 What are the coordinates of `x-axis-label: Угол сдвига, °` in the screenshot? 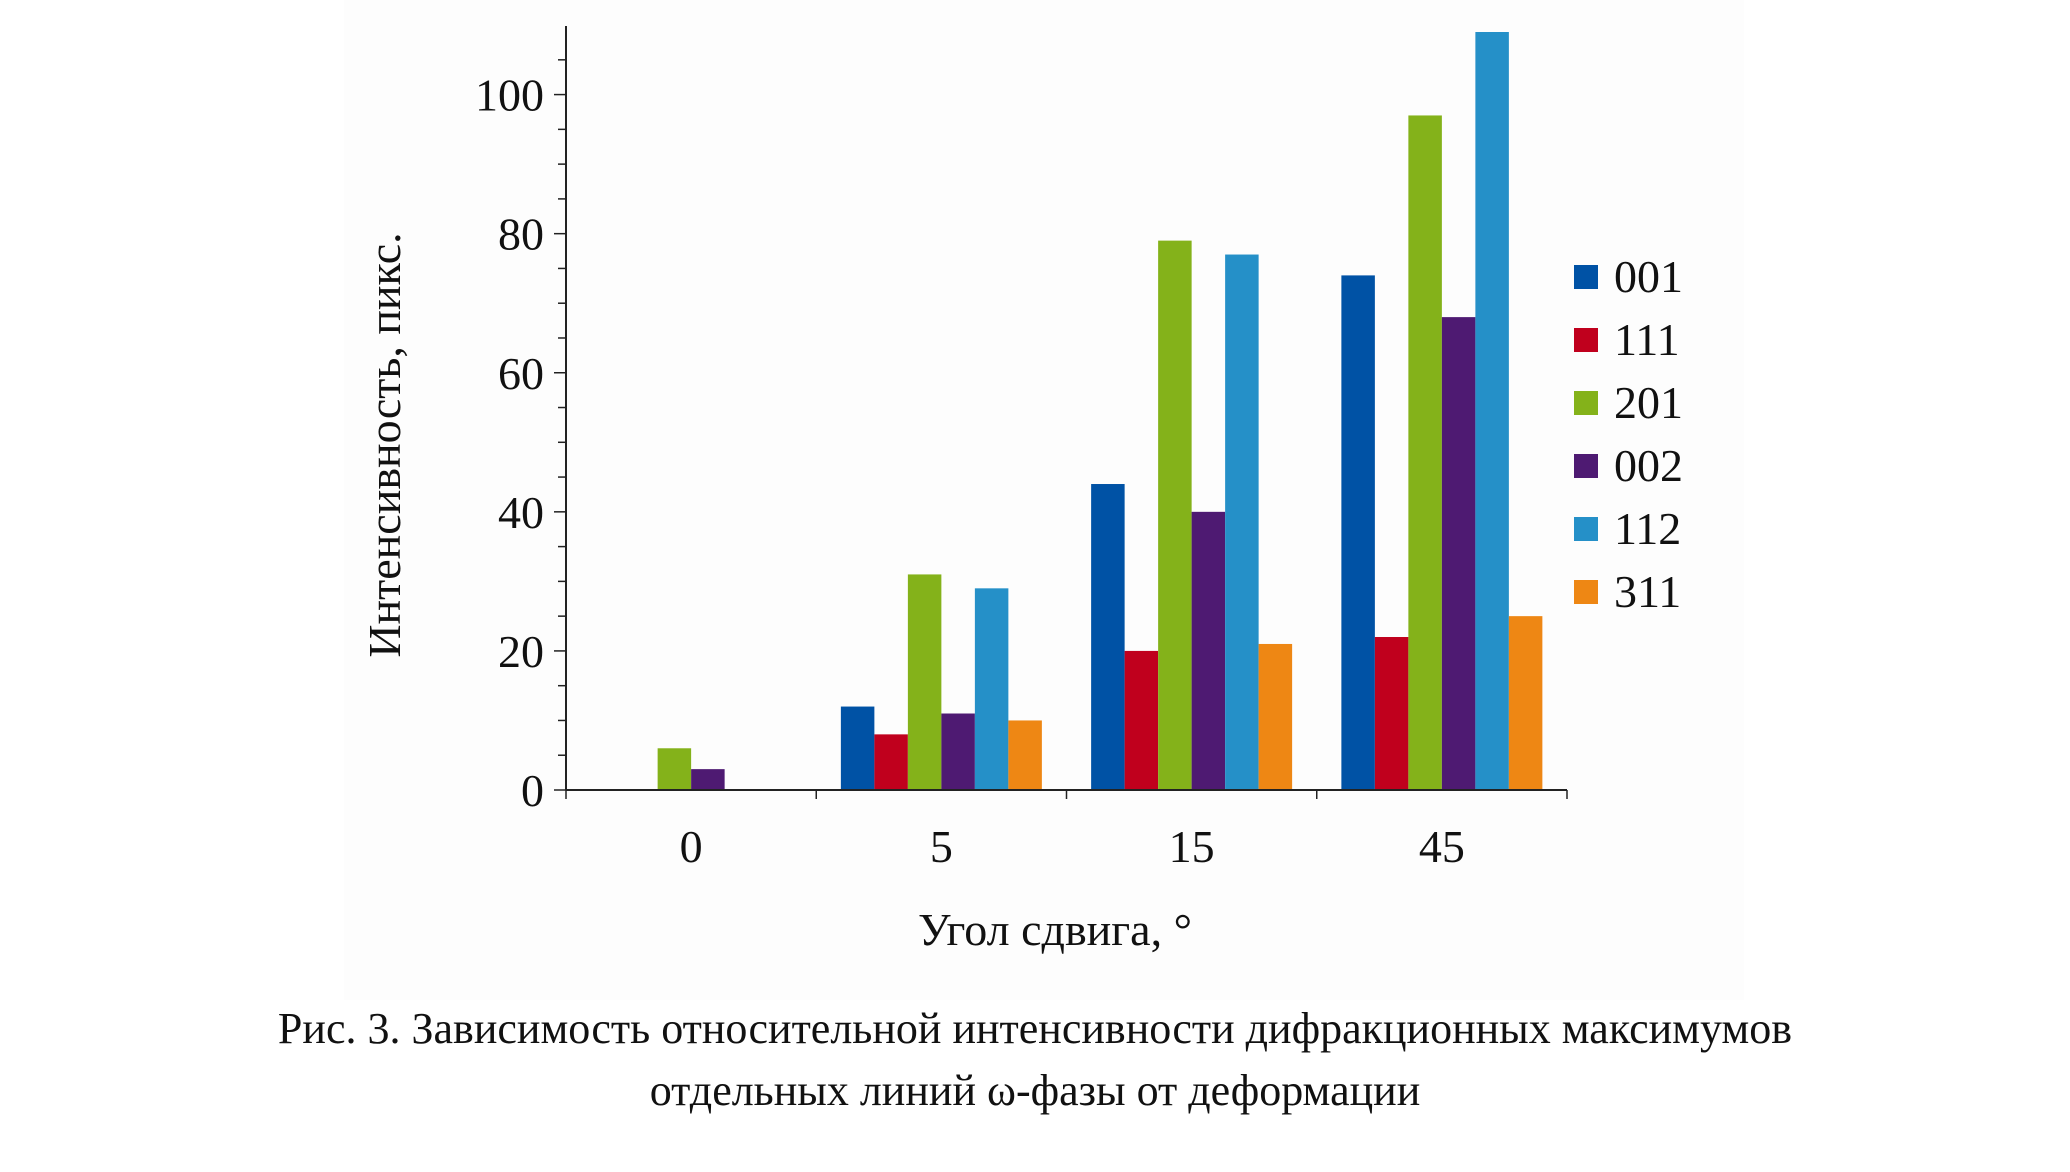 It's located at (1055, 929).